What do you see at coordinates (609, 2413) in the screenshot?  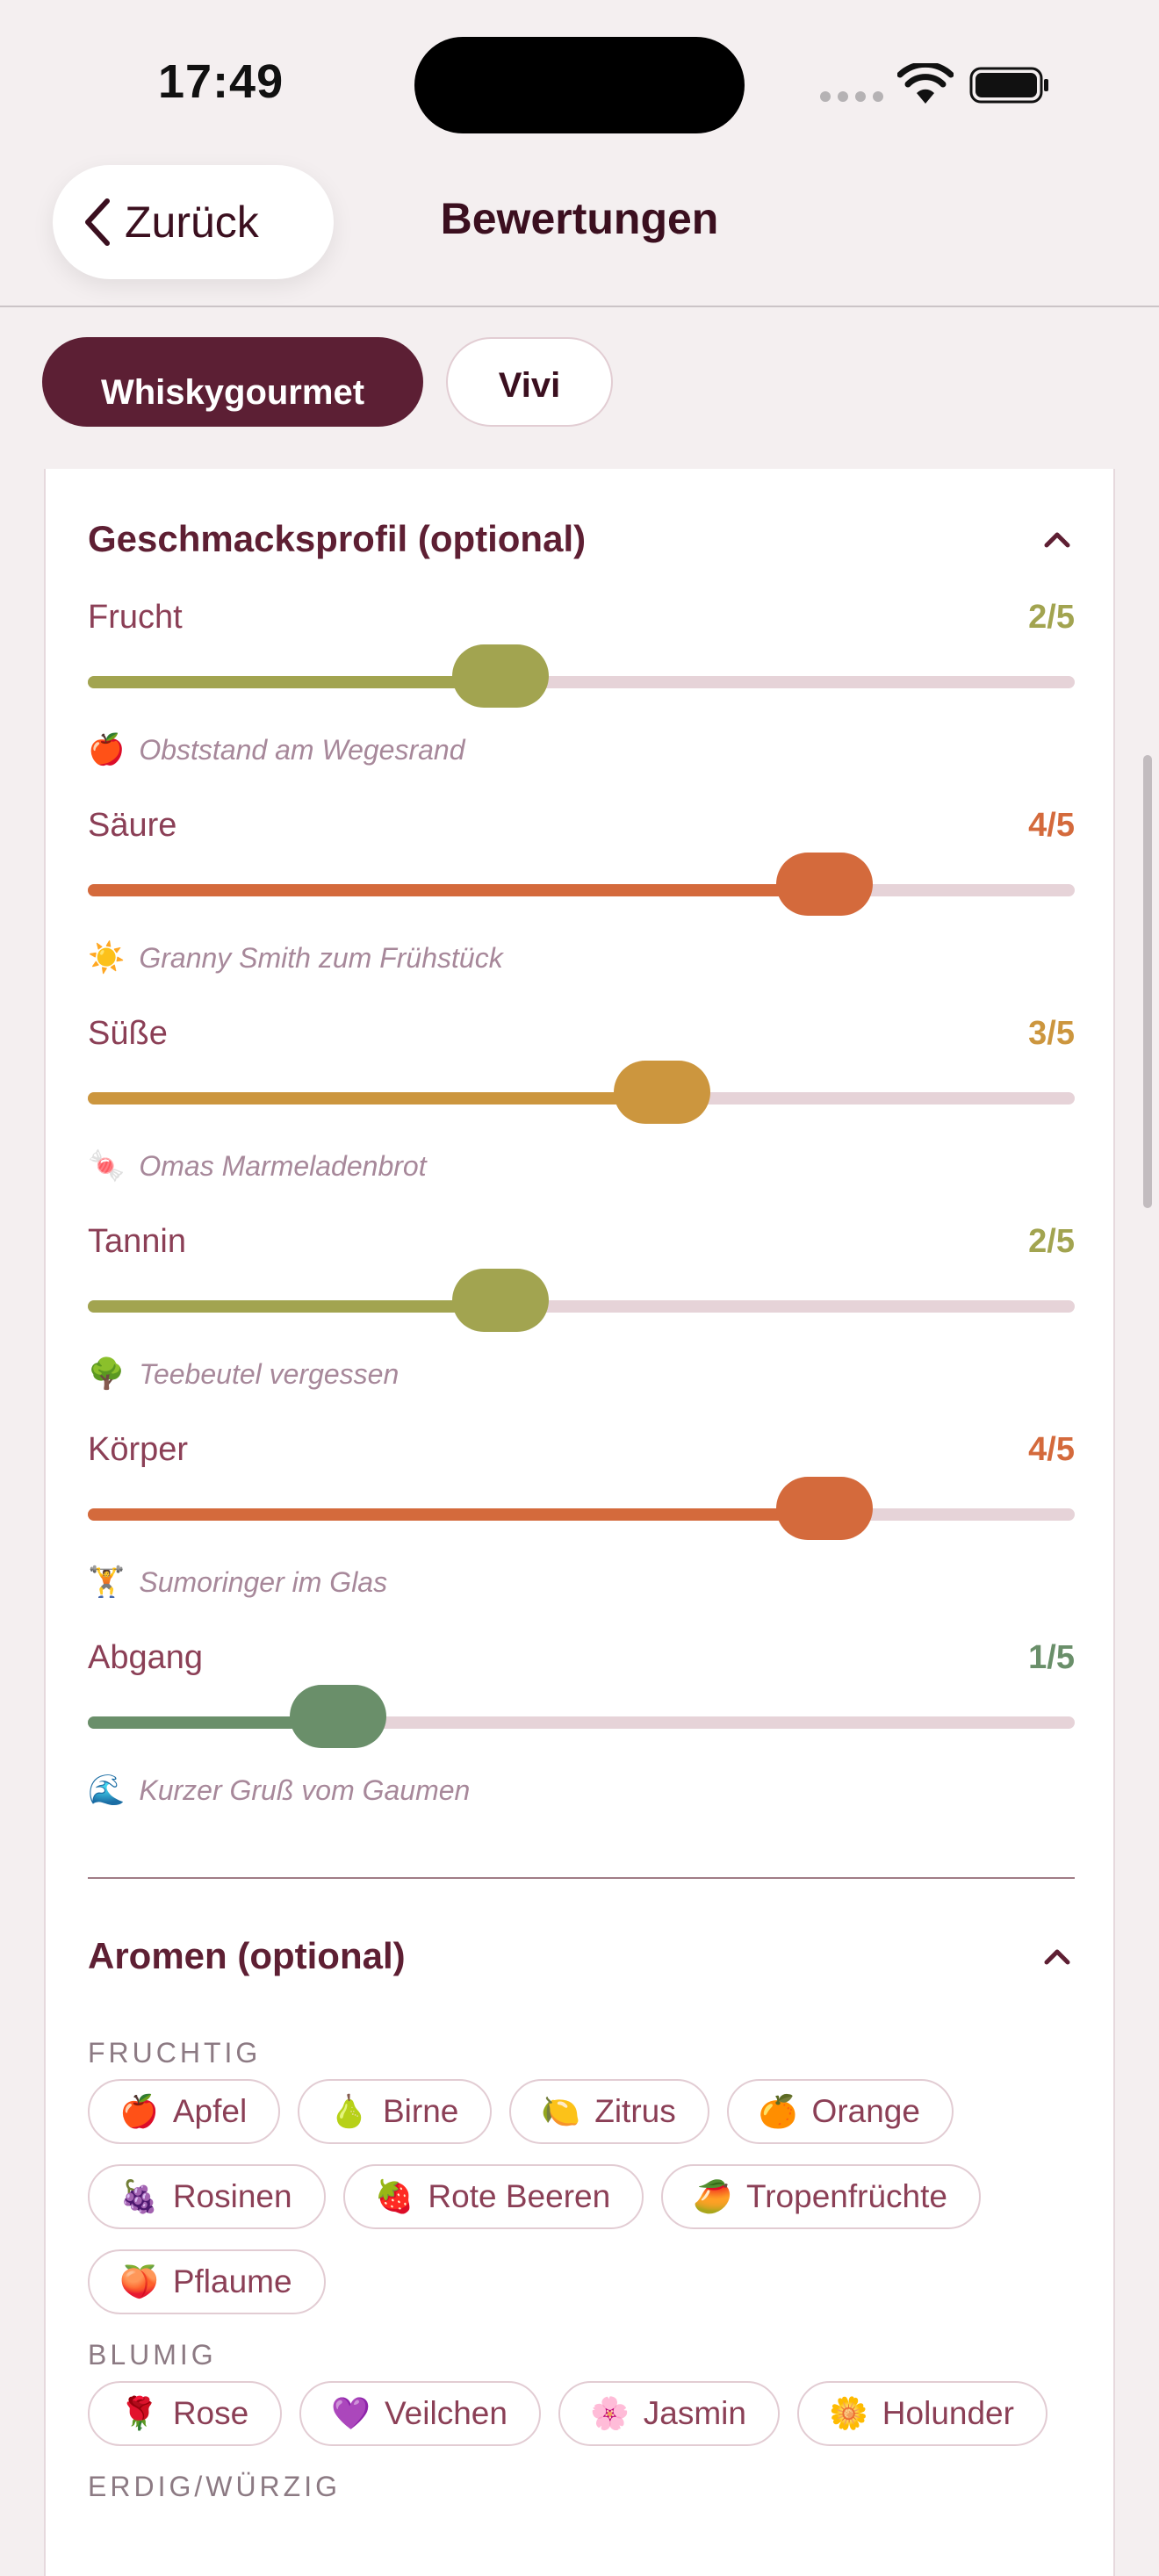 I see `aroma-emoji-icon: 🌸` at bounding box center [609, 2413].